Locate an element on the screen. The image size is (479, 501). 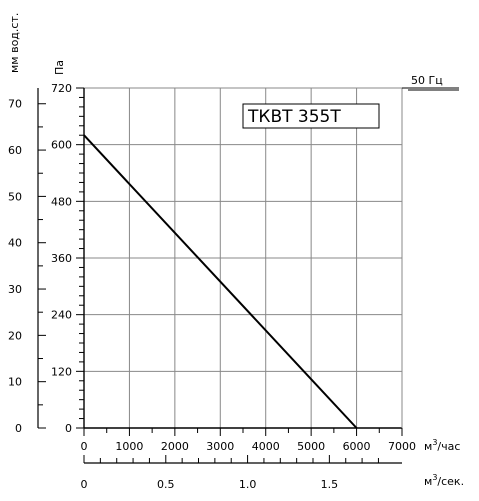
x-tick-label: 3000 is located at coordinates (220, 446).